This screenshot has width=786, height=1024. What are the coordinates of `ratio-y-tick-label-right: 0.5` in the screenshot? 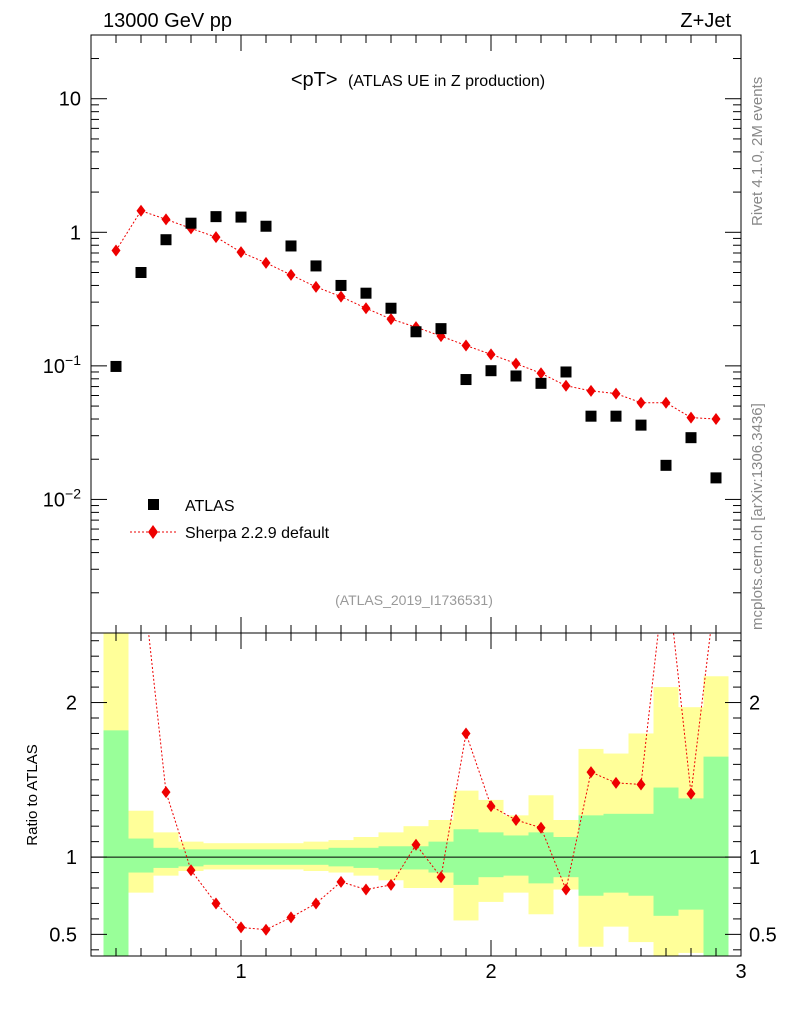 It's located at (763, 935).